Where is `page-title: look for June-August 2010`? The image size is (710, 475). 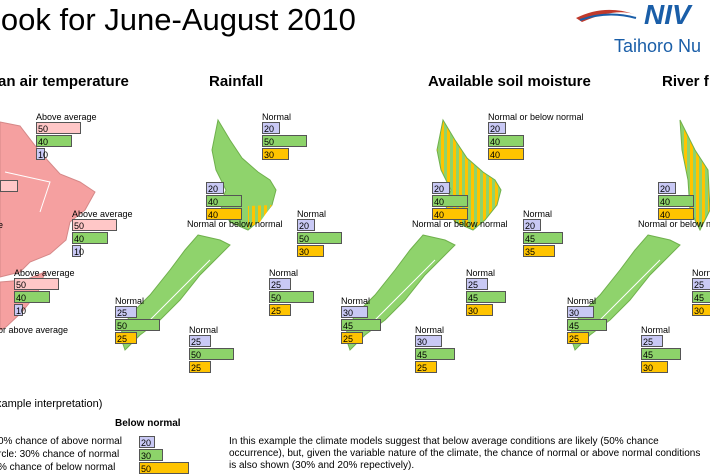 page-title: look for June-August 2010 is located at coordinates (178, 19).